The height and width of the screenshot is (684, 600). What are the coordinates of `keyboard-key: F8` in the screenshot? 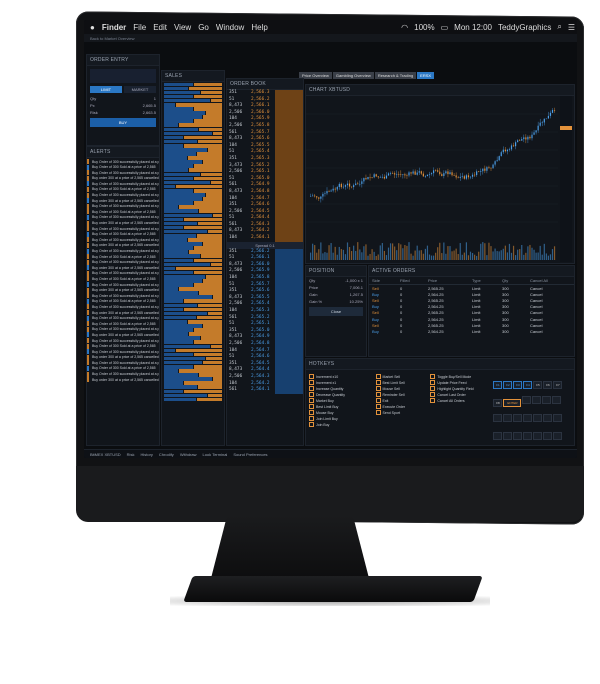 It's located at (498, 403).